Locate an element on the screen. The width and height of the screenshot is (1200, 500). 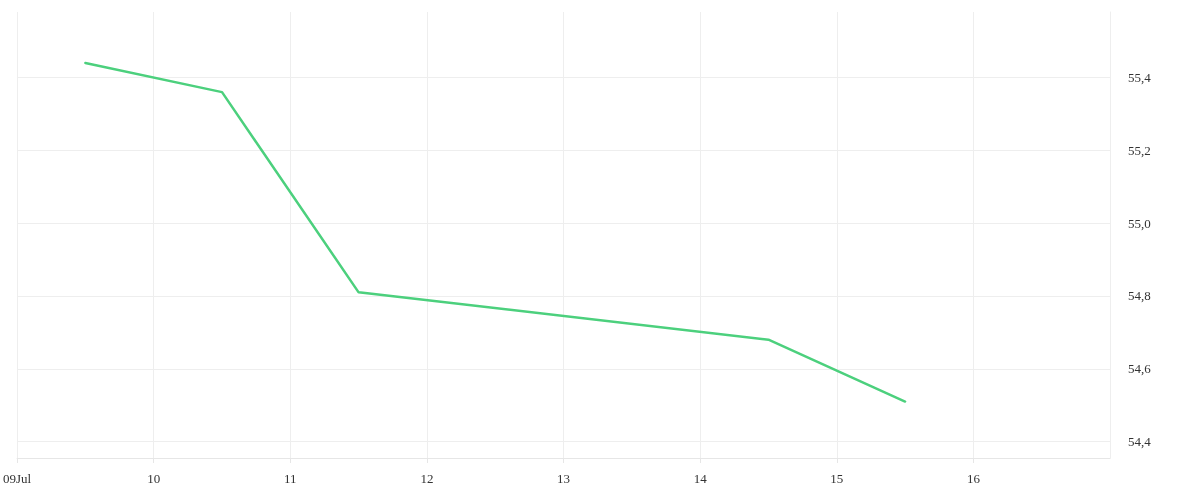
y-tick-label: 54,6 is located at coordinates (1140, 369).